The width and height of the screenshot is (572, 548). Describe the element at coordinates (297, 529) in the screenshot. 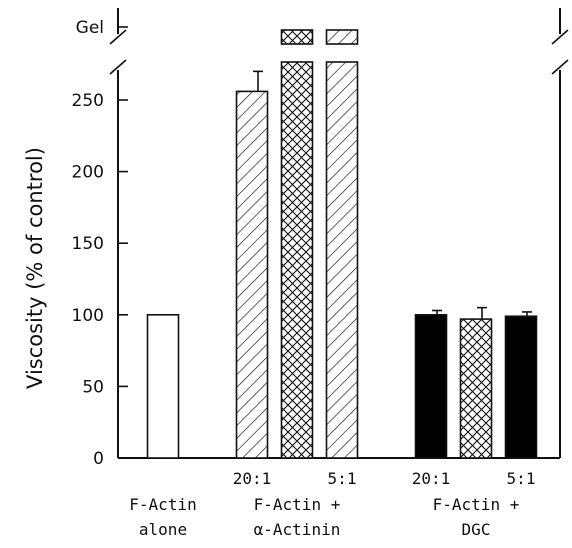

I see `group-label: α-Actinin` at that location.